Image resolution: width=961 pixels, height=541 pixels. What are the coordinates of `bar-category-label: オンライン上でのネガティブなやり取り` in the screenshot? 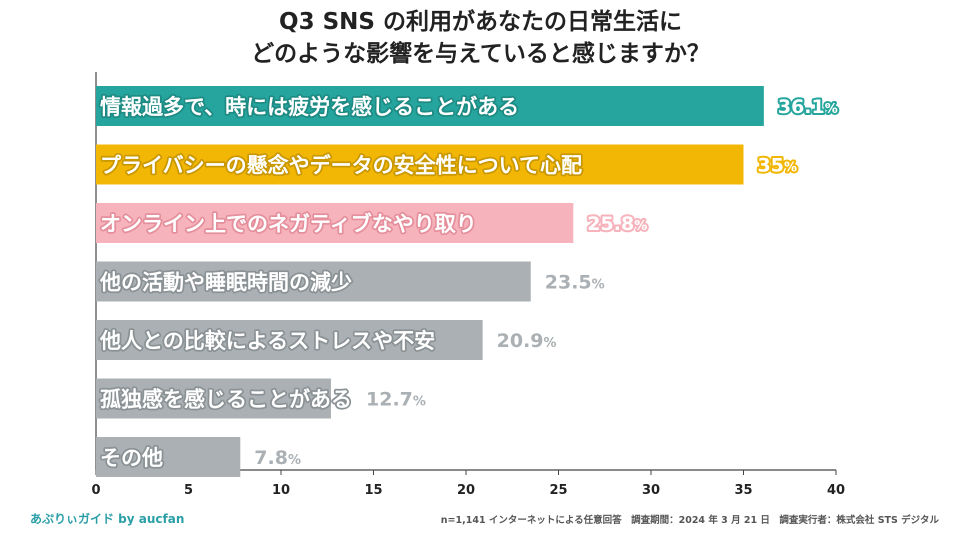 It's located at (288, 224).